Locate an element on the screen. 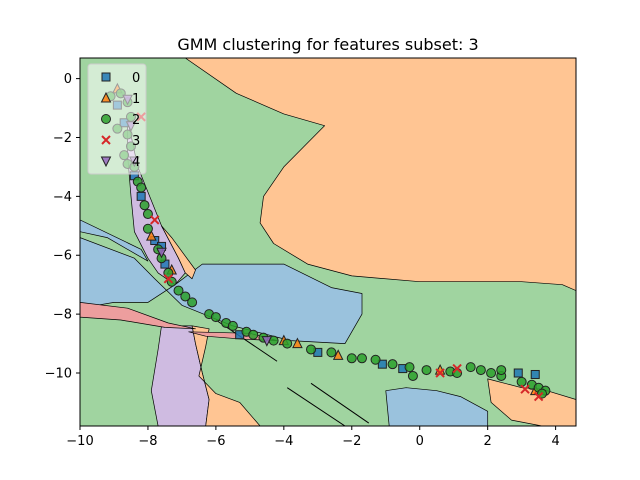 This screenshot has height=480, width=640. x-tick-label: −6 is located at coordinates (215, 441).